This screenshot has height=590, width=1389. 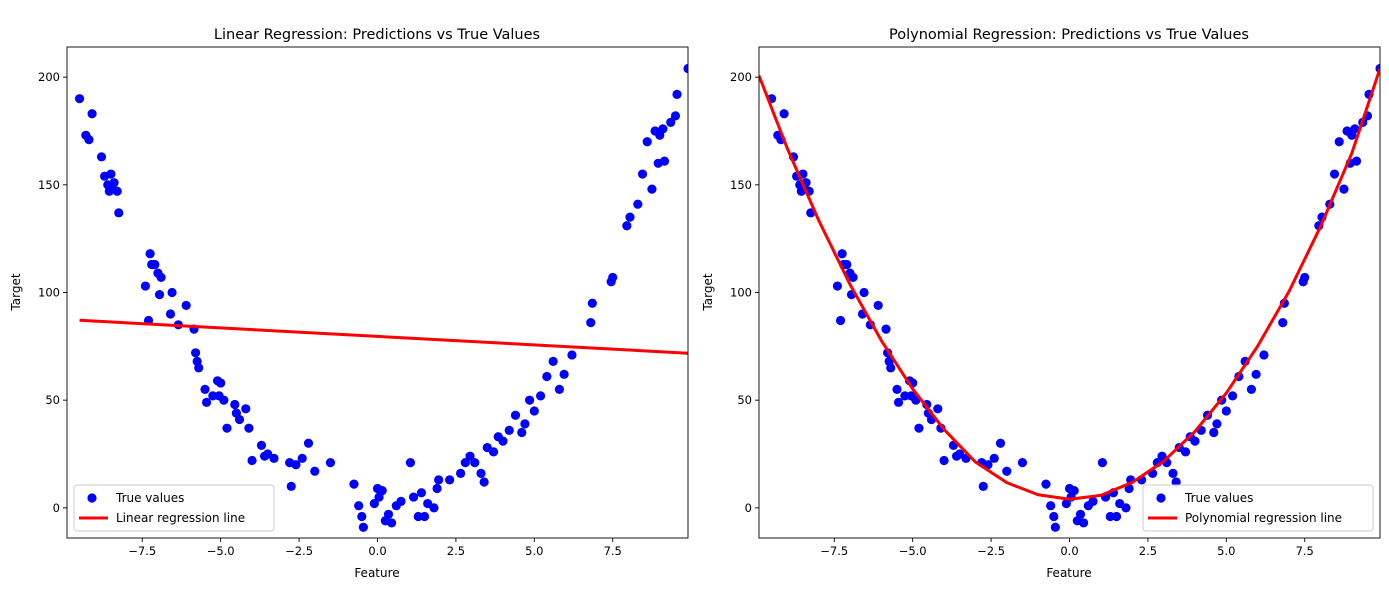 I want to click on linear-y-tick-label: 0, so click(x=56, y=508).